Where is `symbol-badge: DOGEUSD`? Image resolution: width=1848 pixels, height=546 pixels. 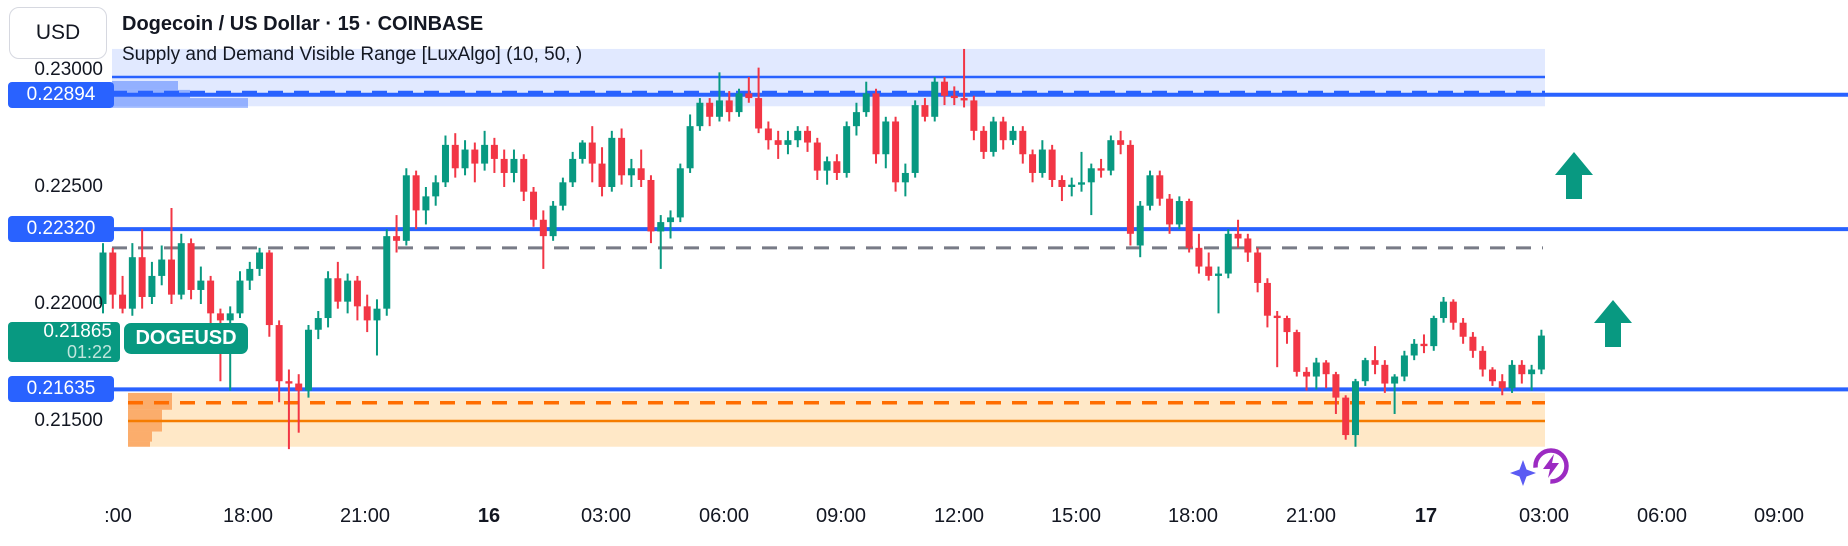 symbol-badge: DOGEUSD is located at coordinates (186, 338).